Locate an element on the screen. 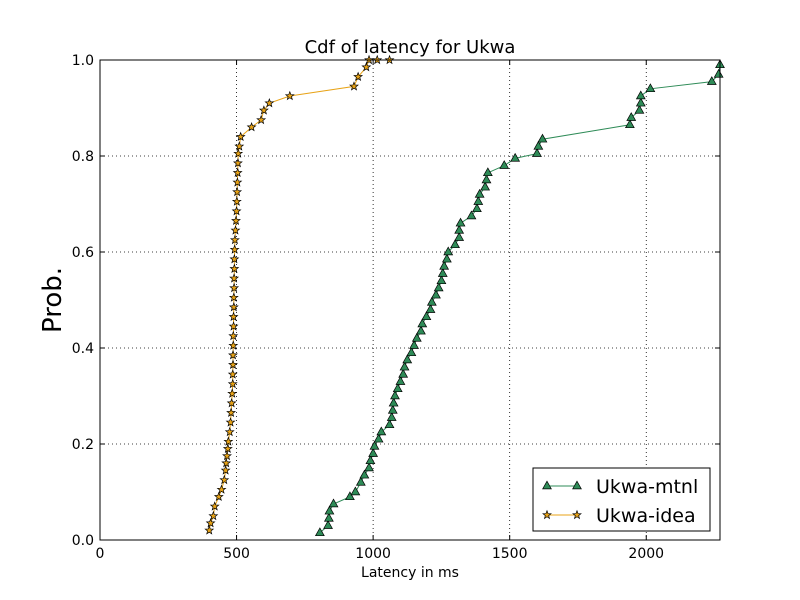 Image resolution: width=800 pixels, height=600 pixels. x-tick-label: 1000 is located at coordinates (373, 554).